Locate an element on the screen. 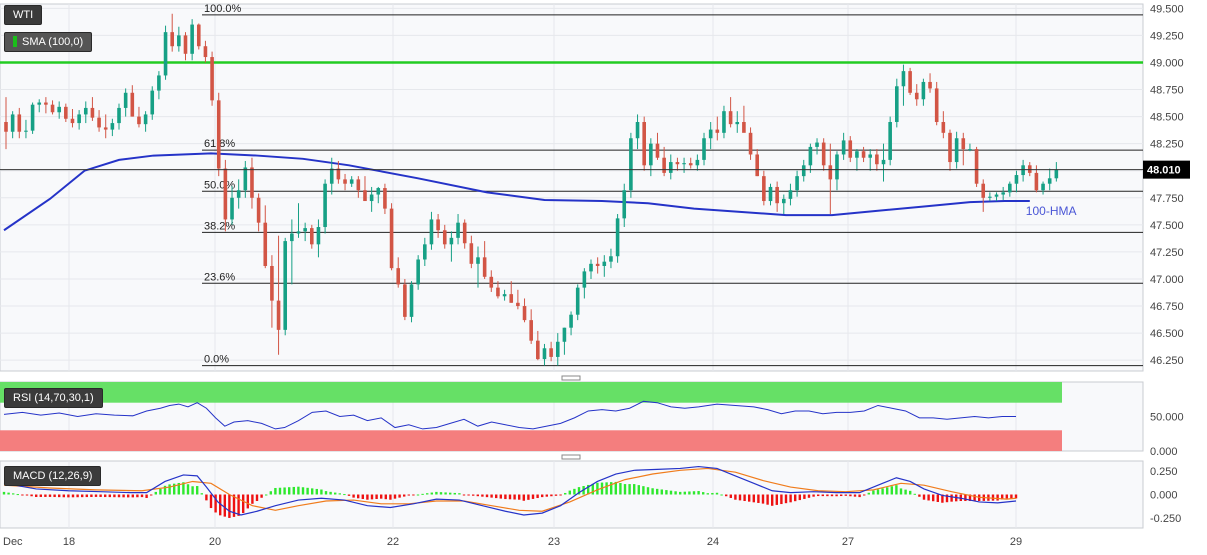  symbol-label: WTI is located at coordinates (23, 15).